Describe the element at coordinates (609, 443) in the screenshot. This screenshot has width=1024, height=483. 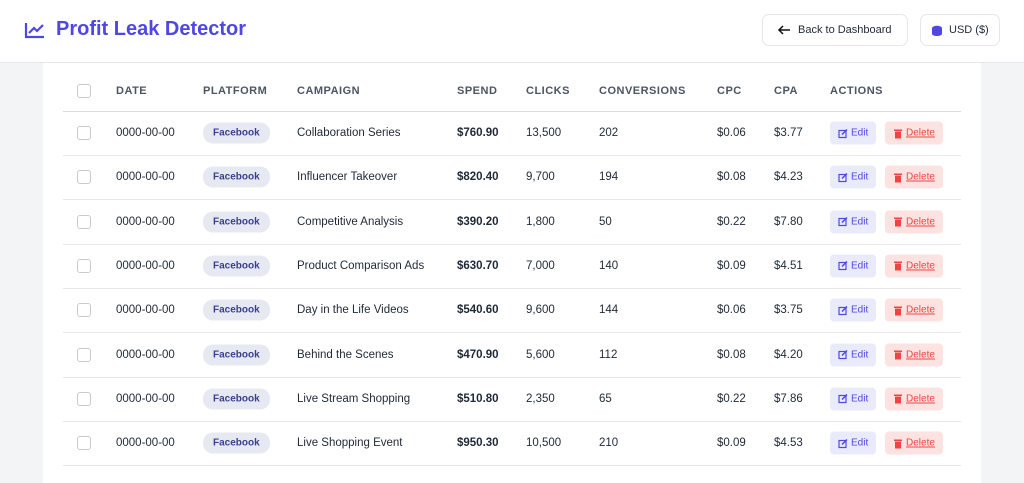
I see `cell-conversions: 210` at that location.